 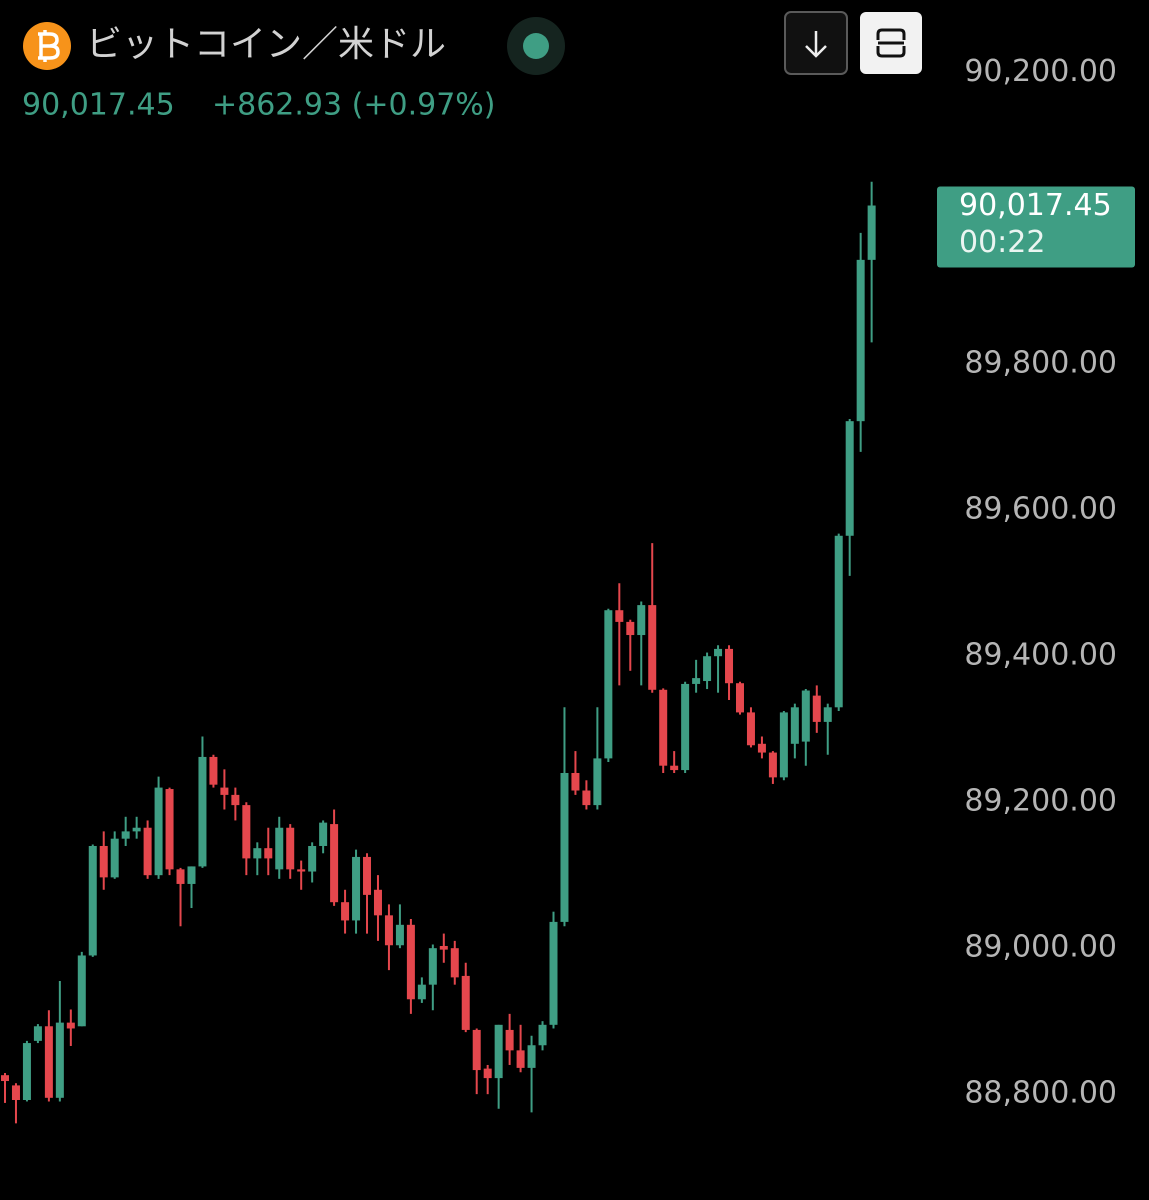 I want to click on y-tick-label: 89,600.00, so click(x=1040, y=509).